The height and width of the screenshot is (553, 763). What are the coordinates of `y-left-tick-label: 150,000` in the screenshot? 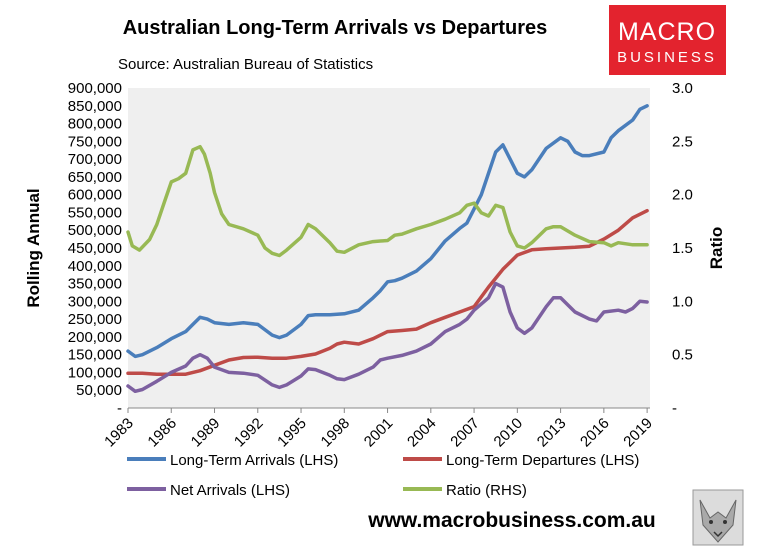 It's located at (95, 355).